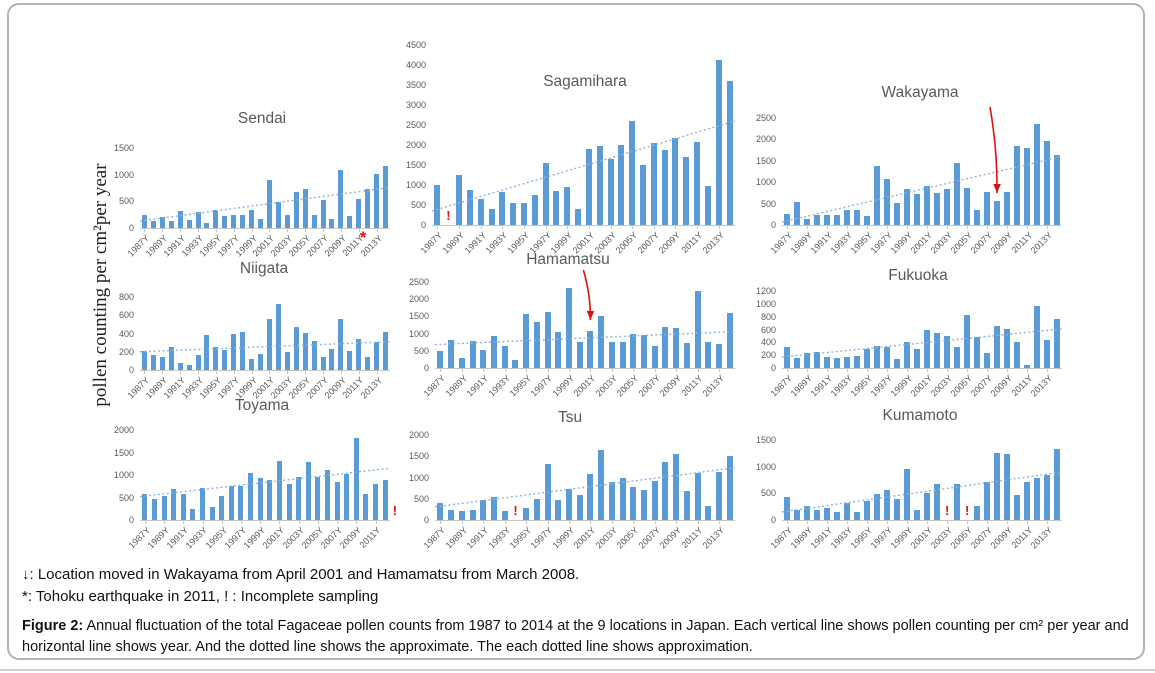  I want to click on y-tick-label: 1500, so click(123, 148).